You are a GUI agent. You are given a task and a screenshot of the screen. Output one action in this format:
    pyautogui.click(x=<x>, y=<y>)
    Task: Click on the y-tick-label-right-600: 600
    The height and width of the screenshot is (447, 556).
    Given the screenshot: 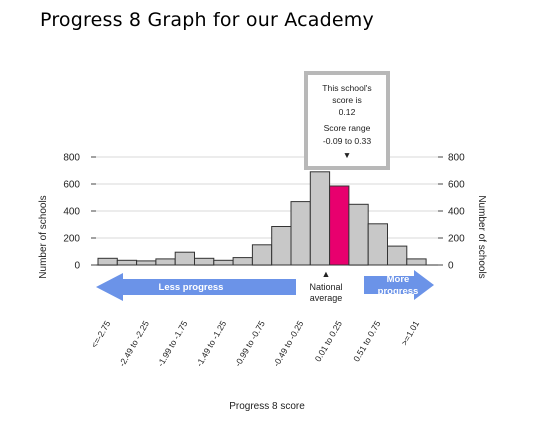 What is the action you would take?
    pyautogui.click(x=456, y=185)
    